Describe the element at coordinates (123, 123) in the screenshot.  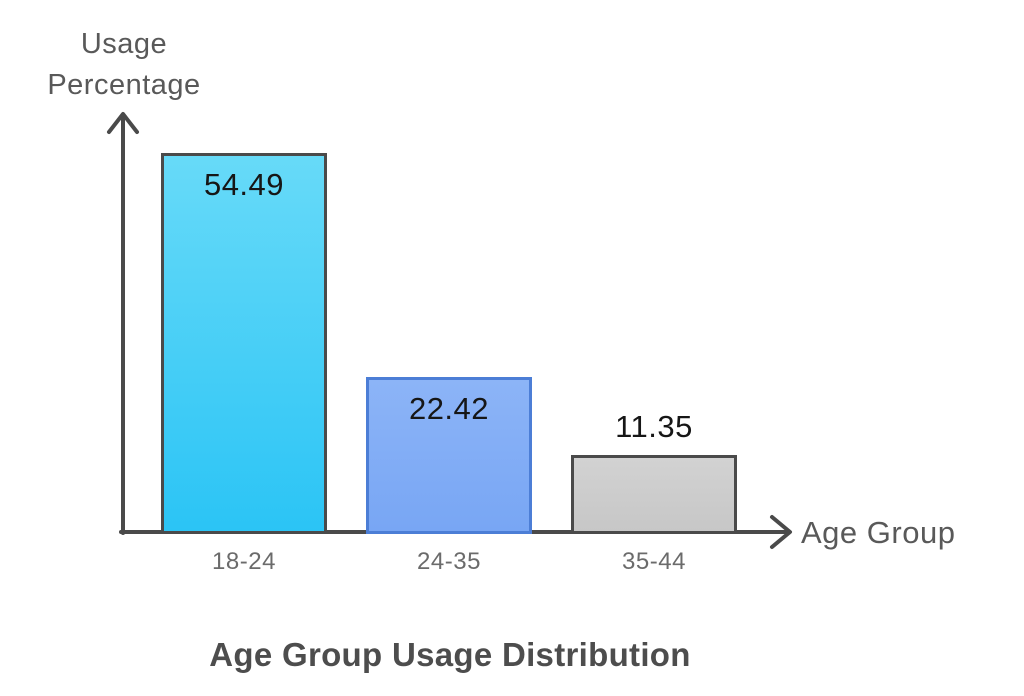
I see `y-axis-arrowhead-icon` at that location.